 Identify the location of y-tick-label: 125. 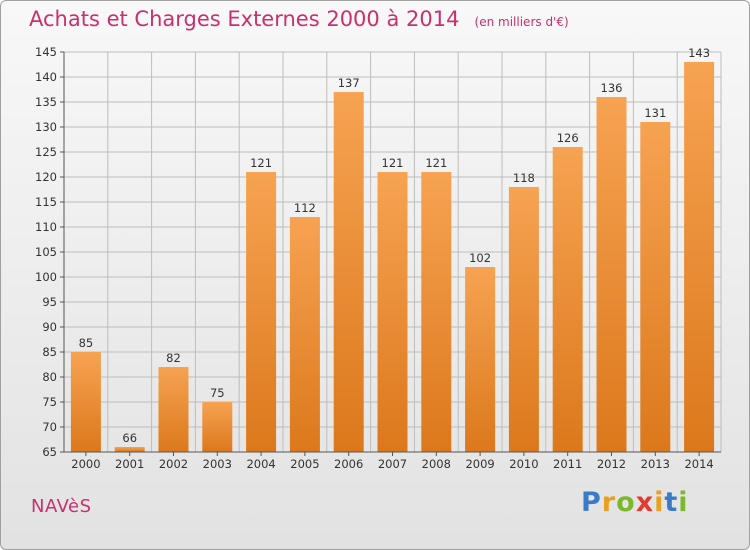
(46, 152).